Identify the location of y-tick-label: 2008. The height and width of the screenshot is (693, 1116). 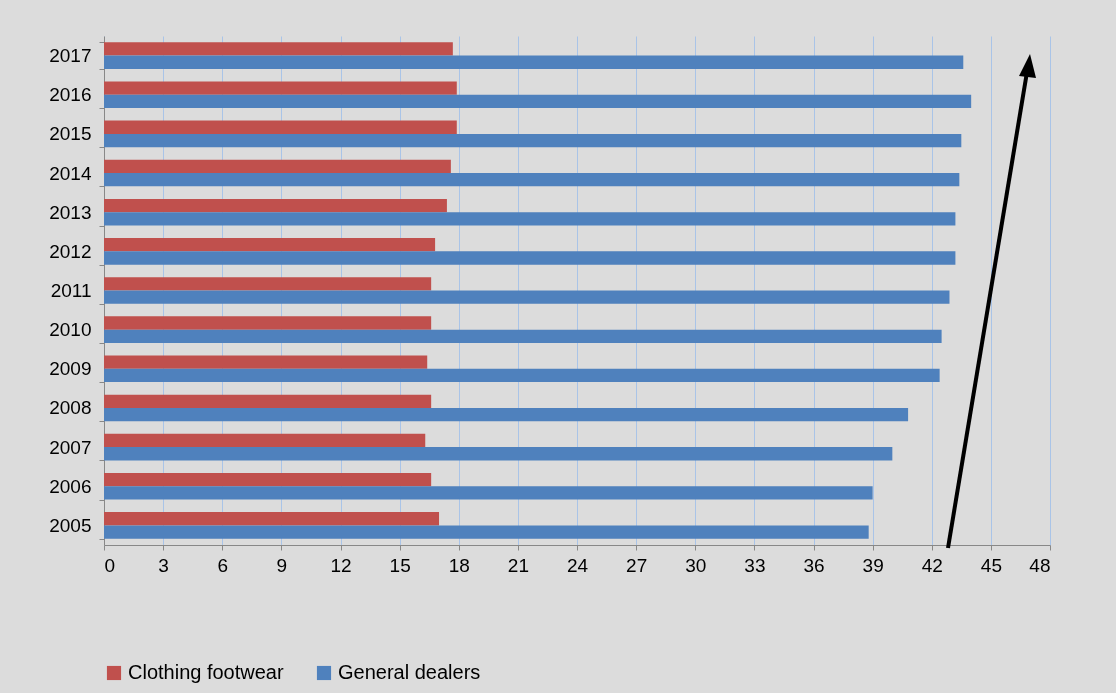
(70, 408).